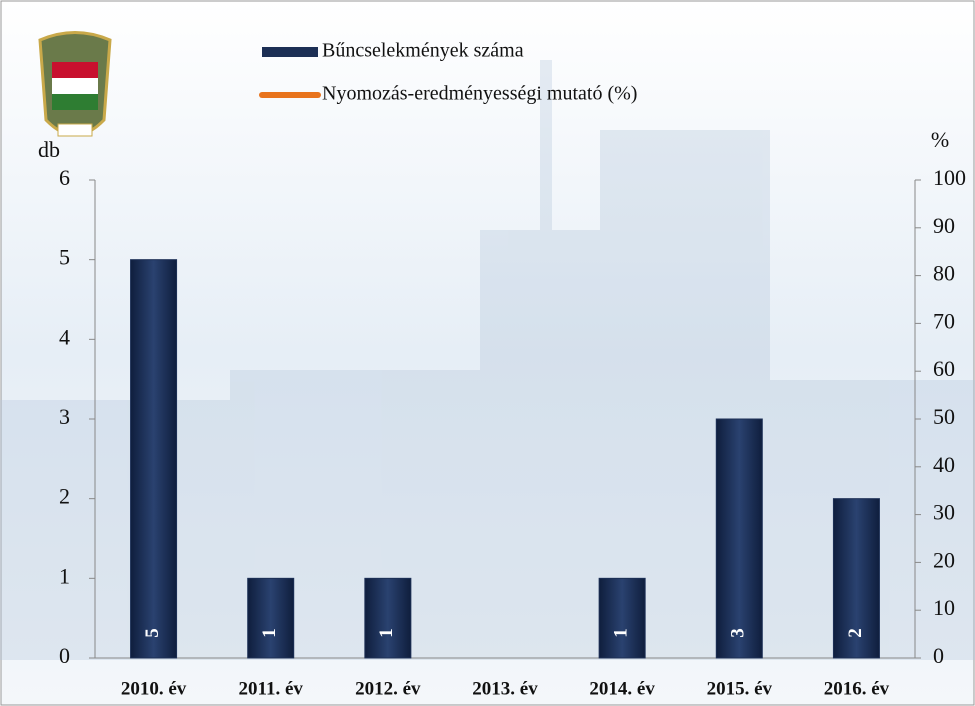 The height and width of the screenshot is (706, 975). I want to click on y2-tick-label: 60, so click(944, 368).